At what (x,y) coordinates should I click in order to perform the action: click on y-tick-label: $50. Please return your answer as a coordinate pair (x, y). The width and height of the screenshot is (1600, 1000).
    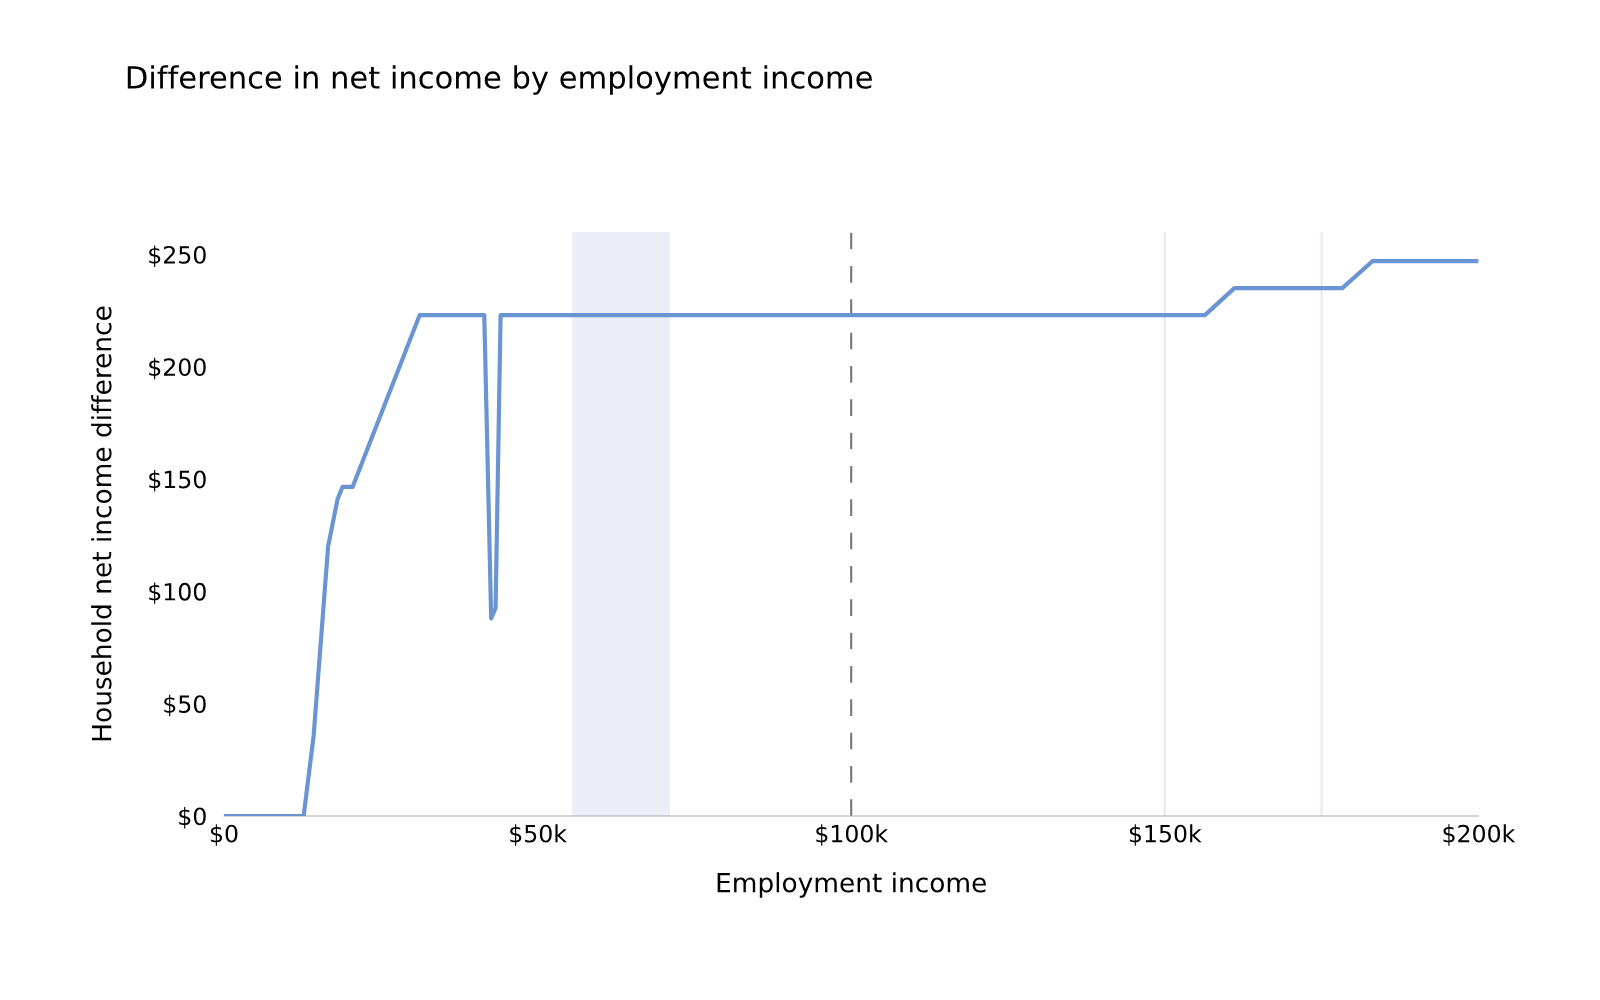
    Looking at the image, I should click on (185, 705).